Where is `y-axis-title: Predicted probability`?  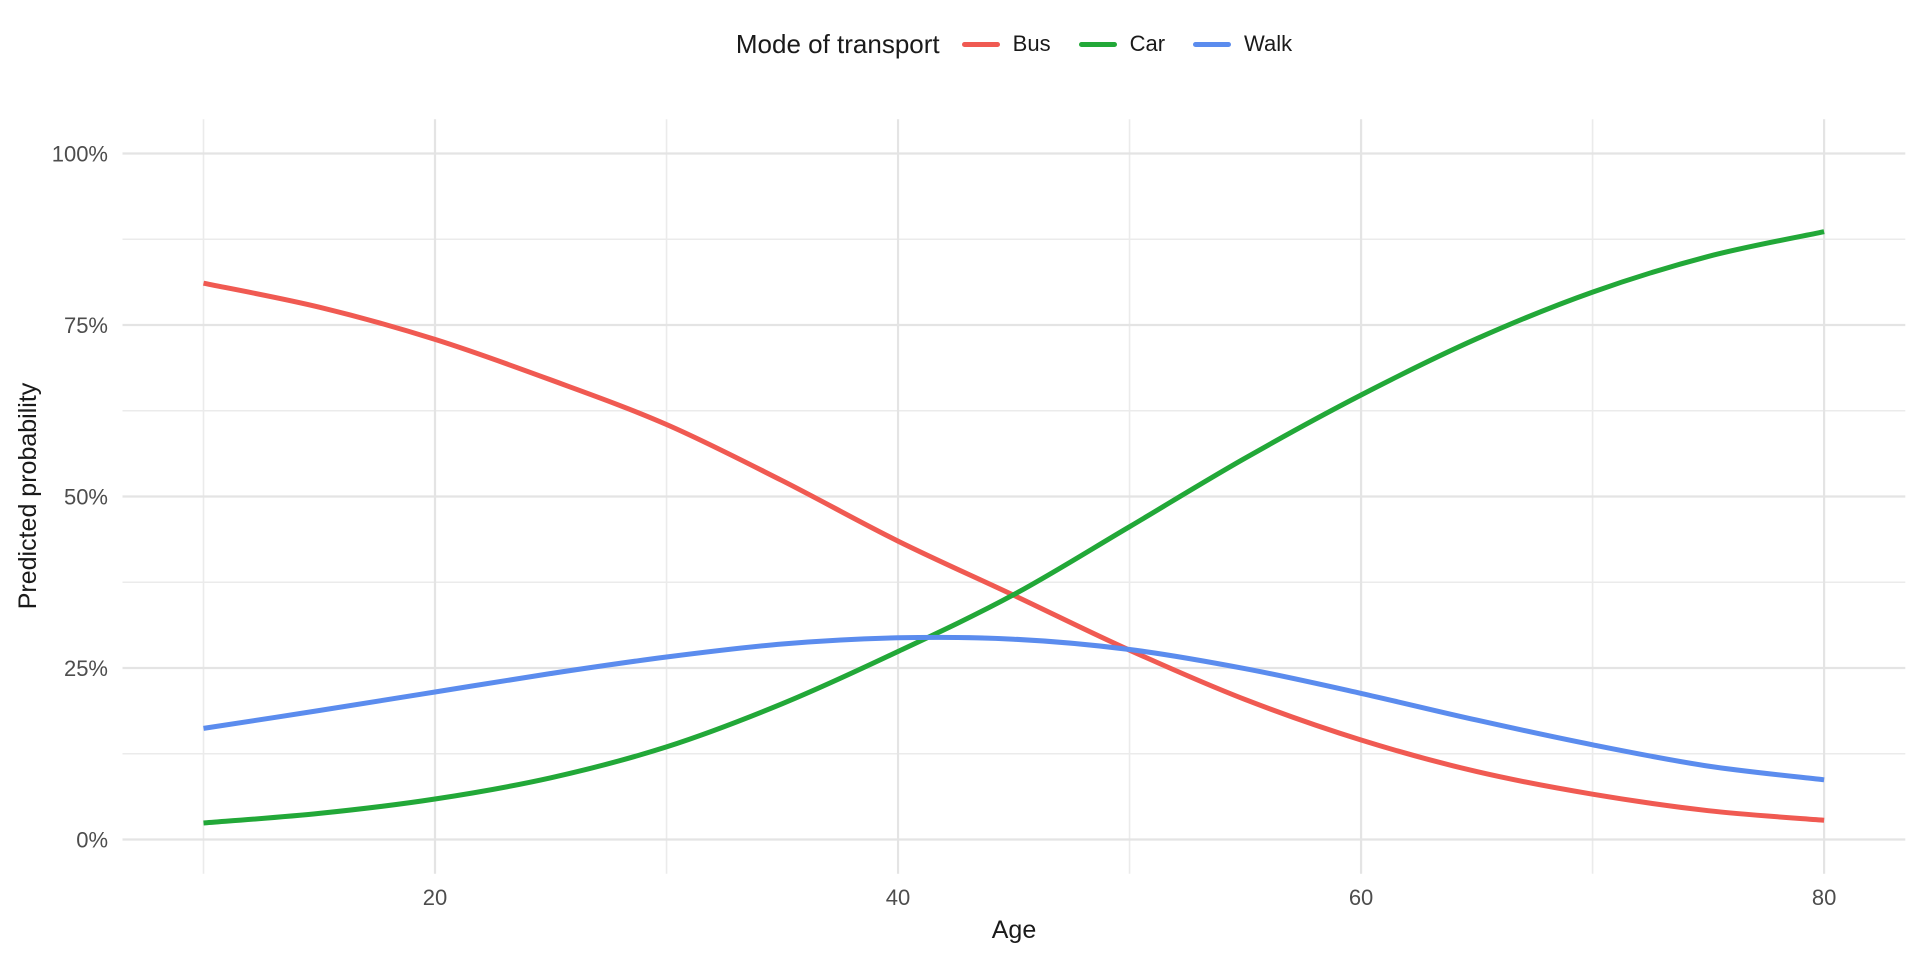 y-axis-title: Predicted probability is located at coordinates (28, 495).